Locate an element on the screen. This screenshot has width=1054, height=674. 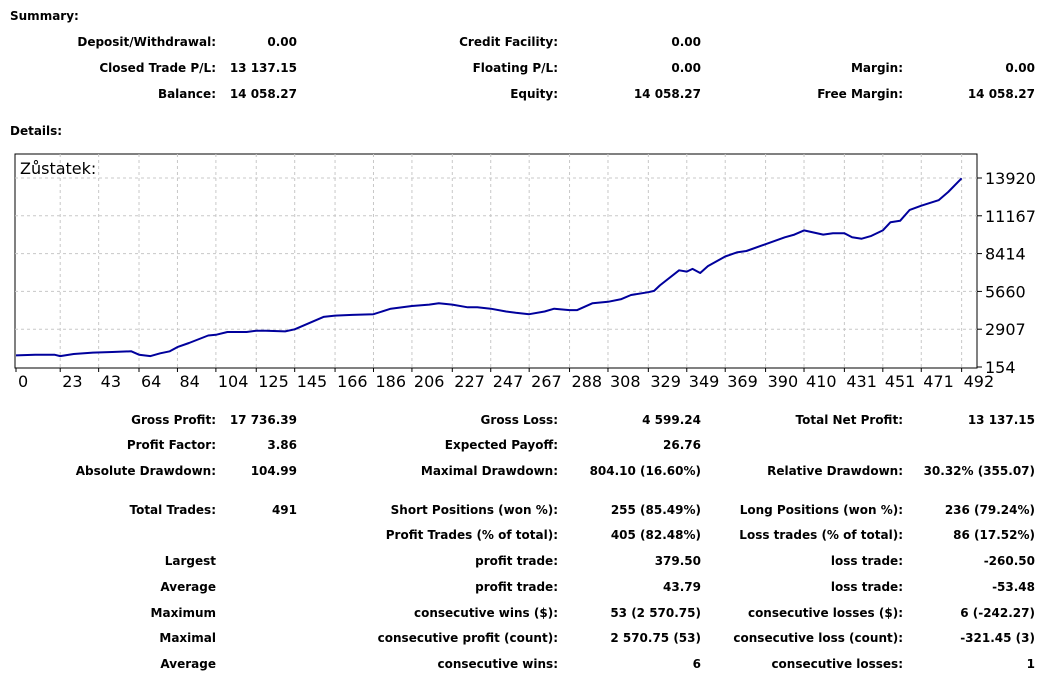
x-tick-label: 288 is located at coordinates (587, 381).